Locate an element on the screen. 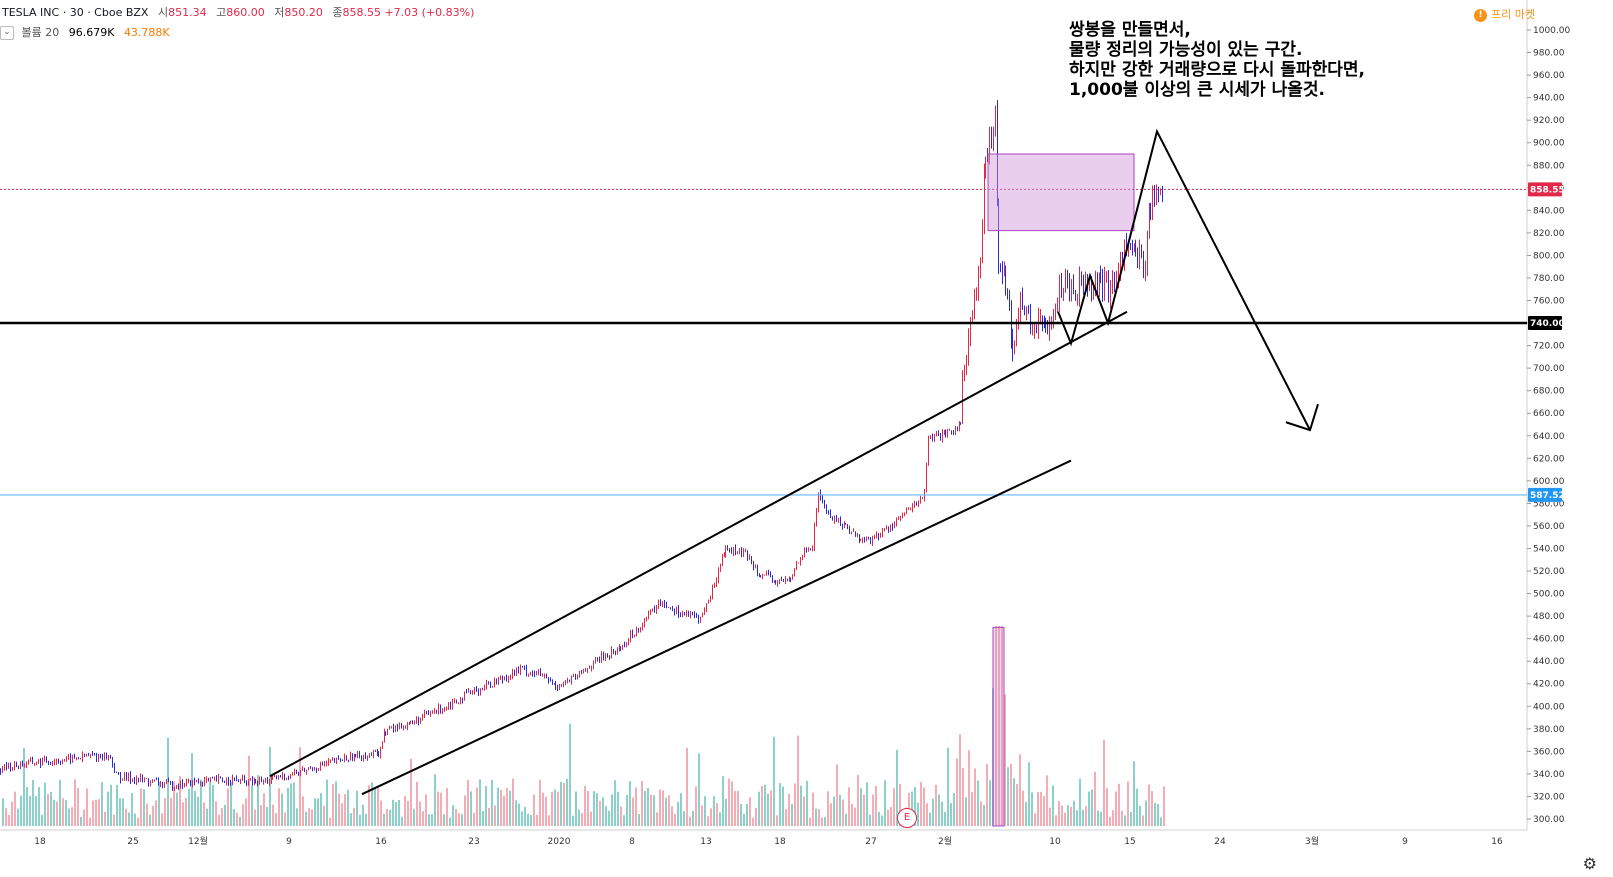 The image size is (1613, 877). chevron-down-icon: ⌄ is located at coordinates (7, 33).